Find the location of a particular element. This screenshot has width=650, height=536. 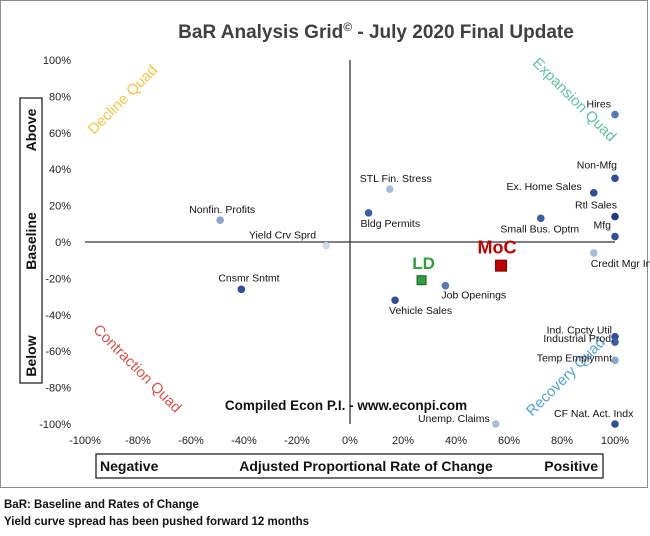

x-tick-label: 20% is located at coordinates (403, 441).